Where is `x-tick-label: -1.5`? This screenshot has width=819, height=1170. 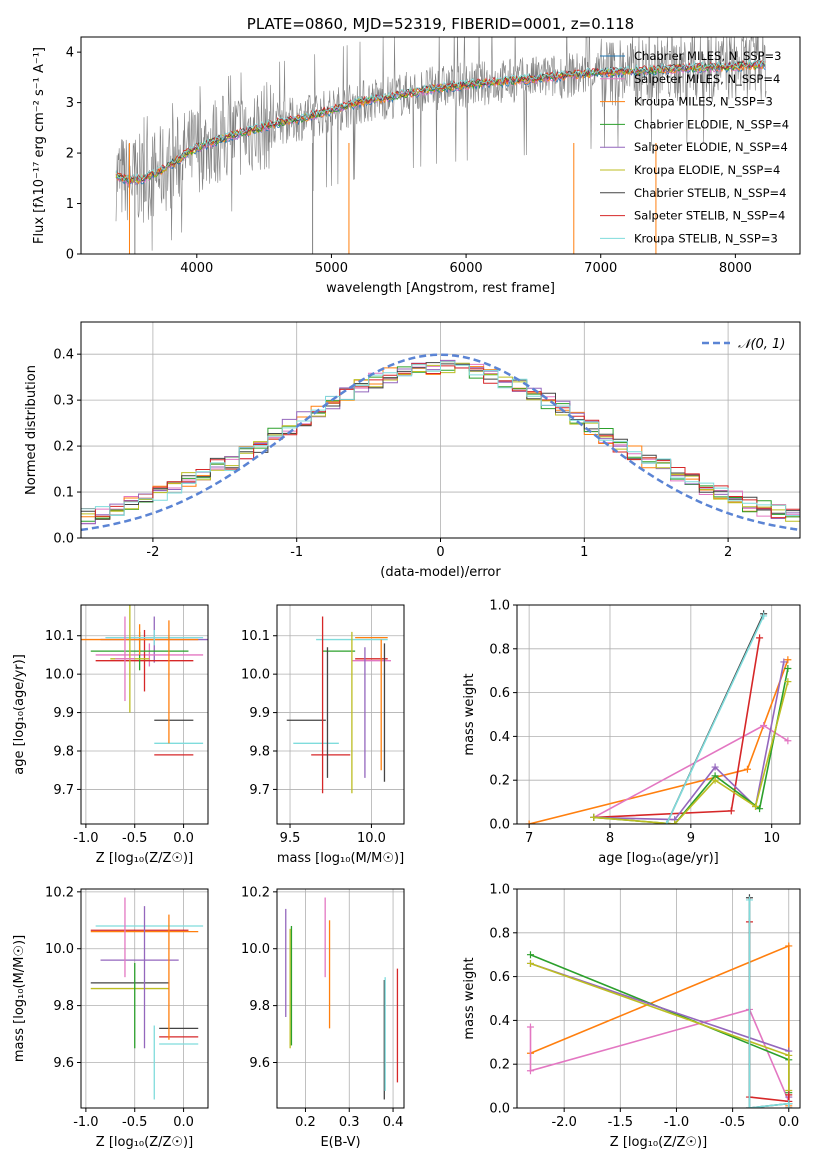
x-tick-label: -1.5 is located at coordinates (620, 1122).